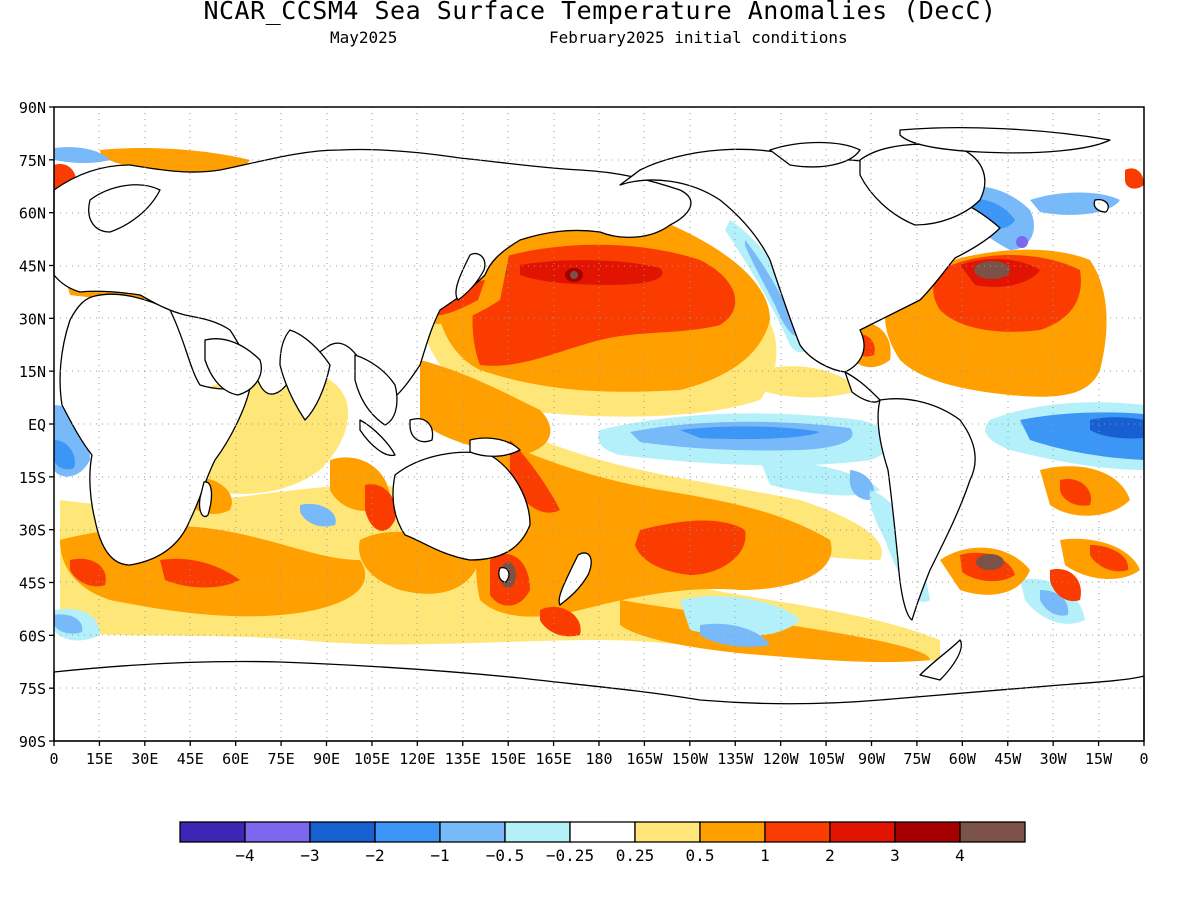 The width and height of the screenshot is (1200, 900). Describe the element at coordinates (815, 154) in the screenshot. I see `arctic-archipelago` at that location.